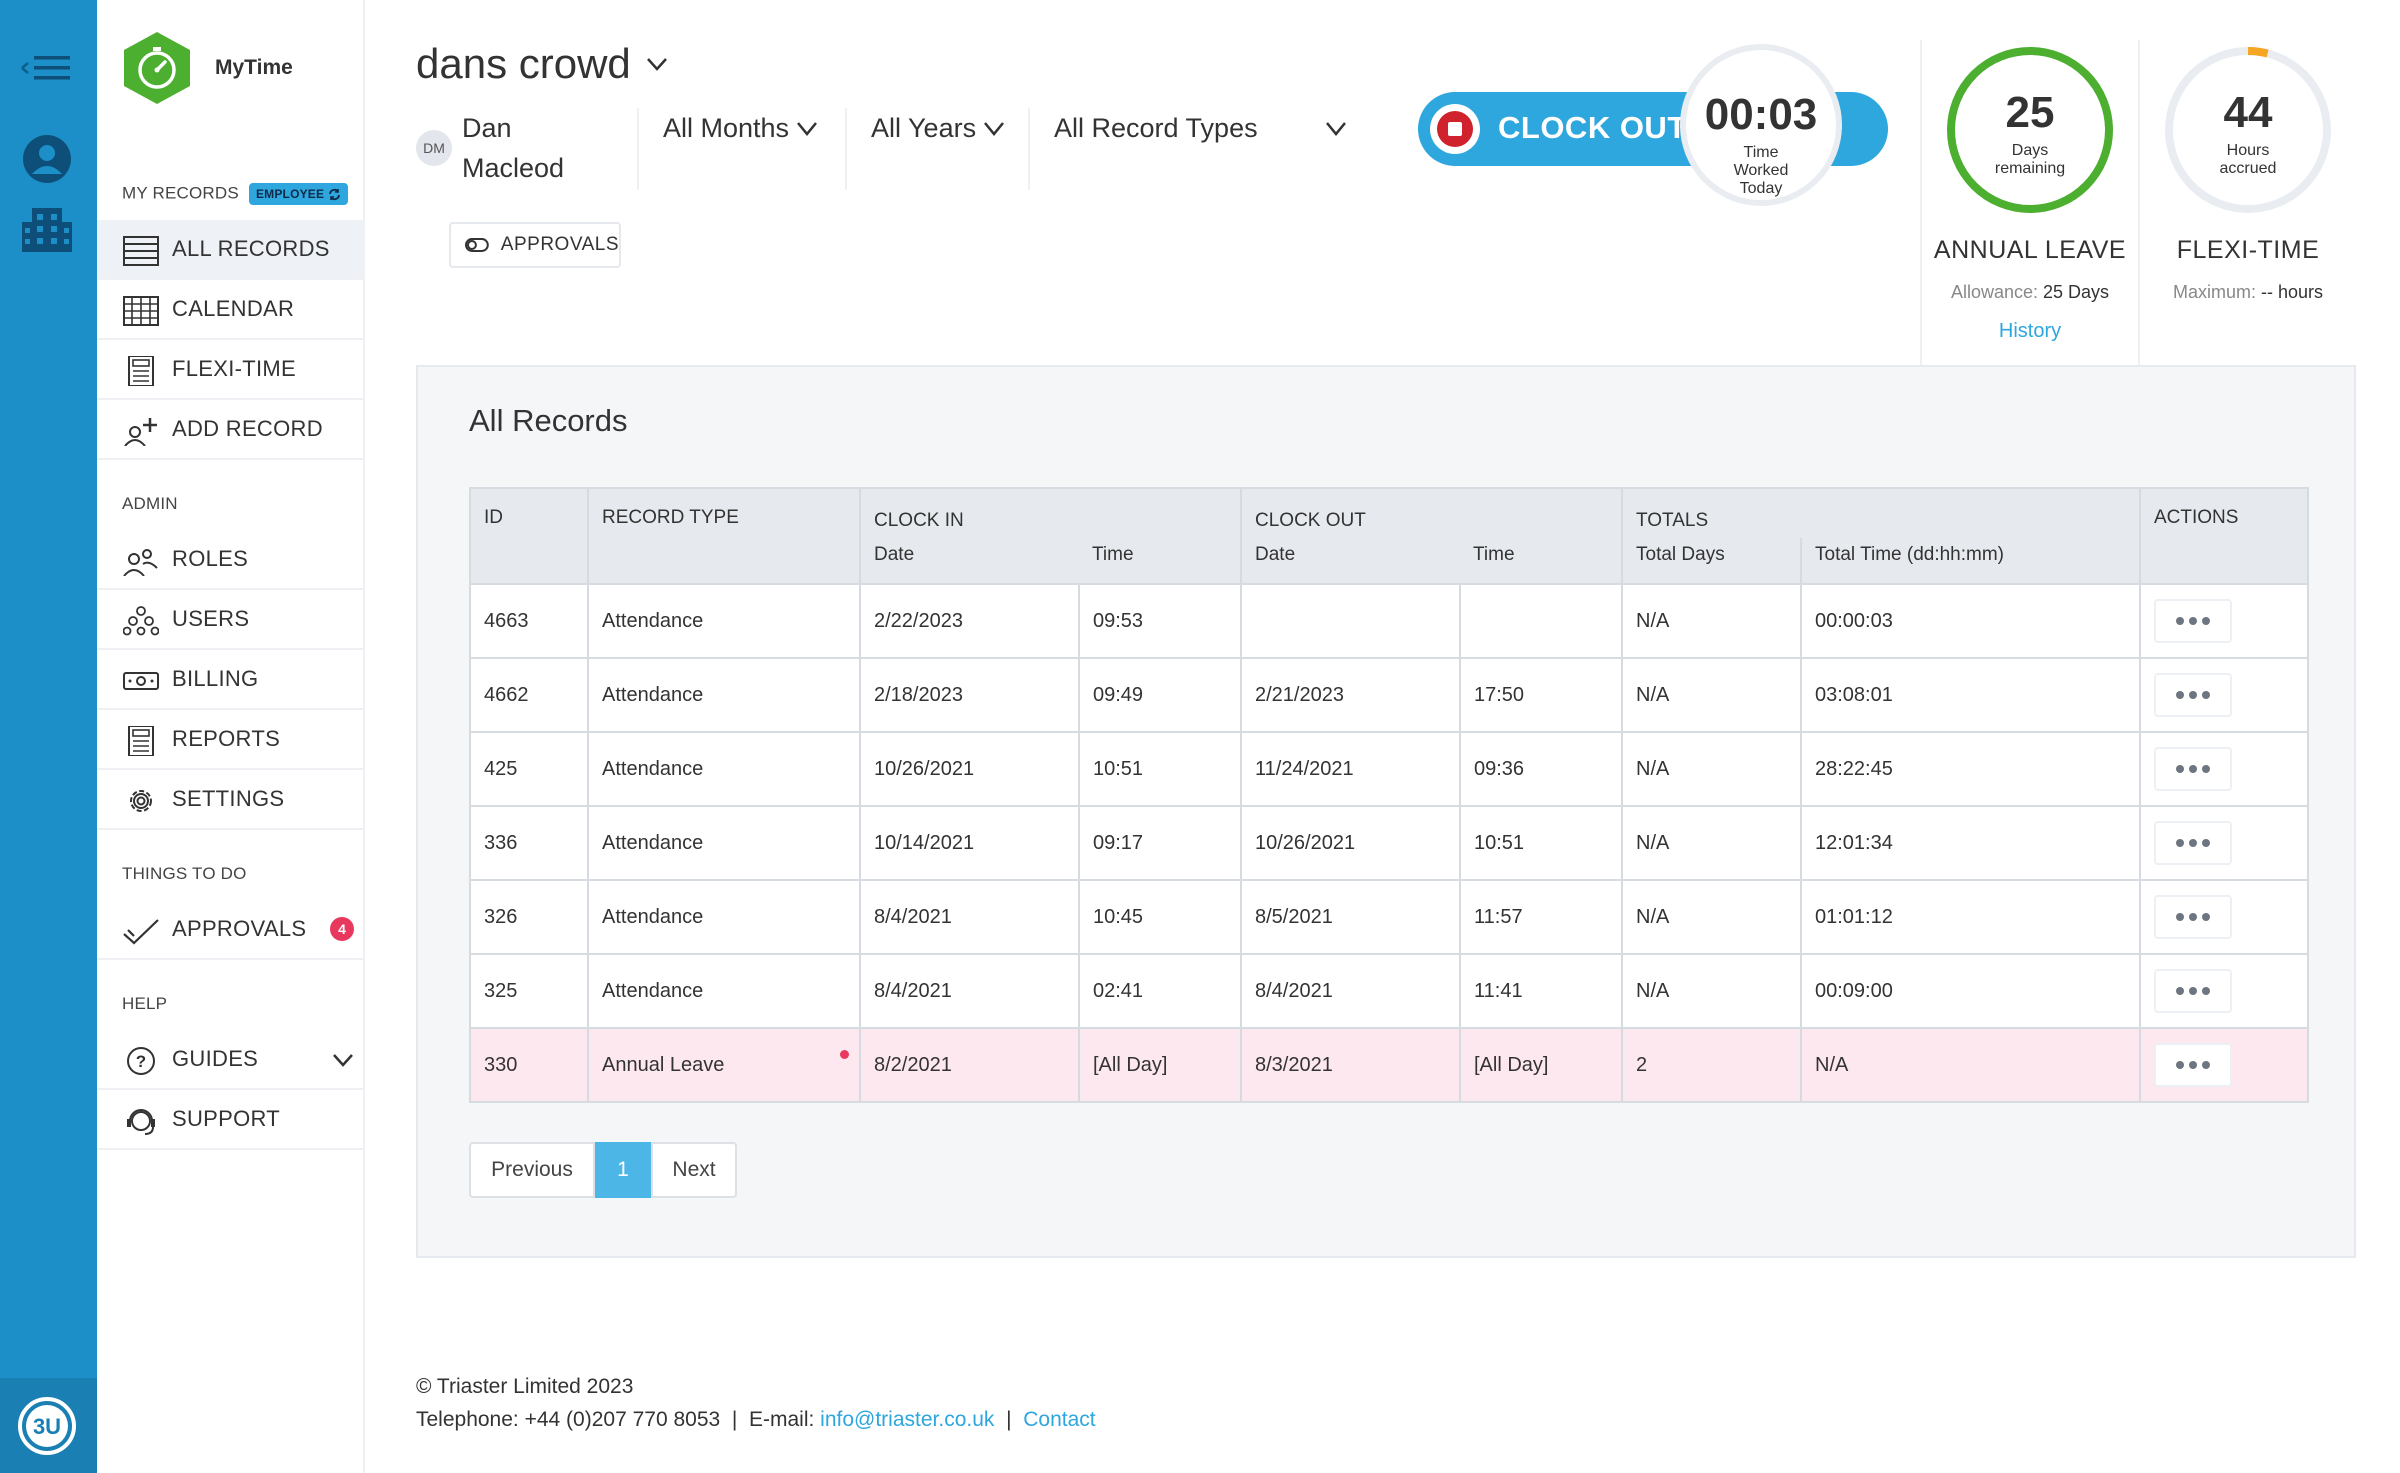 The height and width of the screenshot is (1473, 2400). I want to click on cell-total: 12:01:34, so click(1970, 843).